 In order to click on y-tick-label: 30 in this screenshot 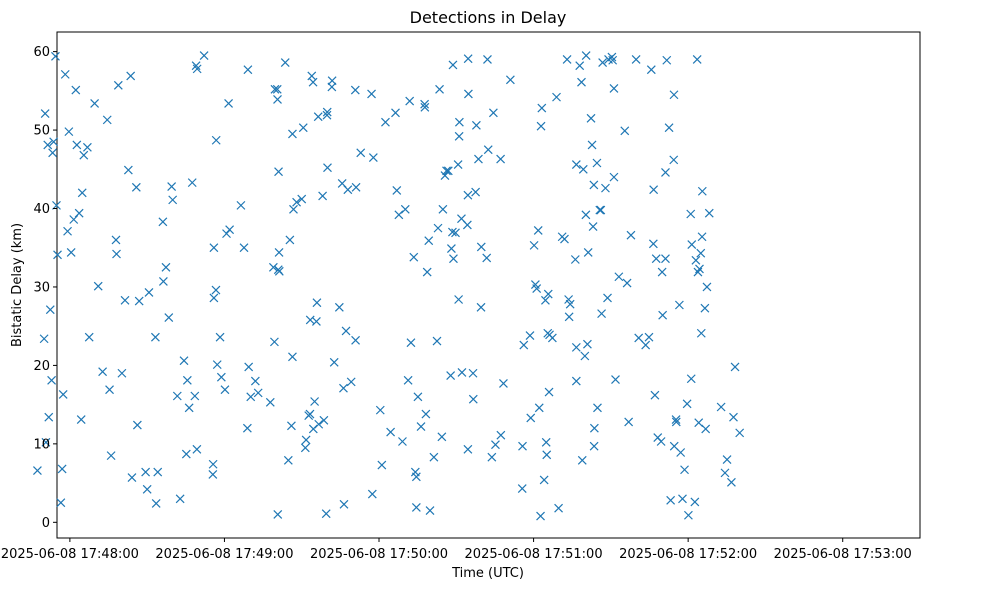, I will do `click(41, 287)`.